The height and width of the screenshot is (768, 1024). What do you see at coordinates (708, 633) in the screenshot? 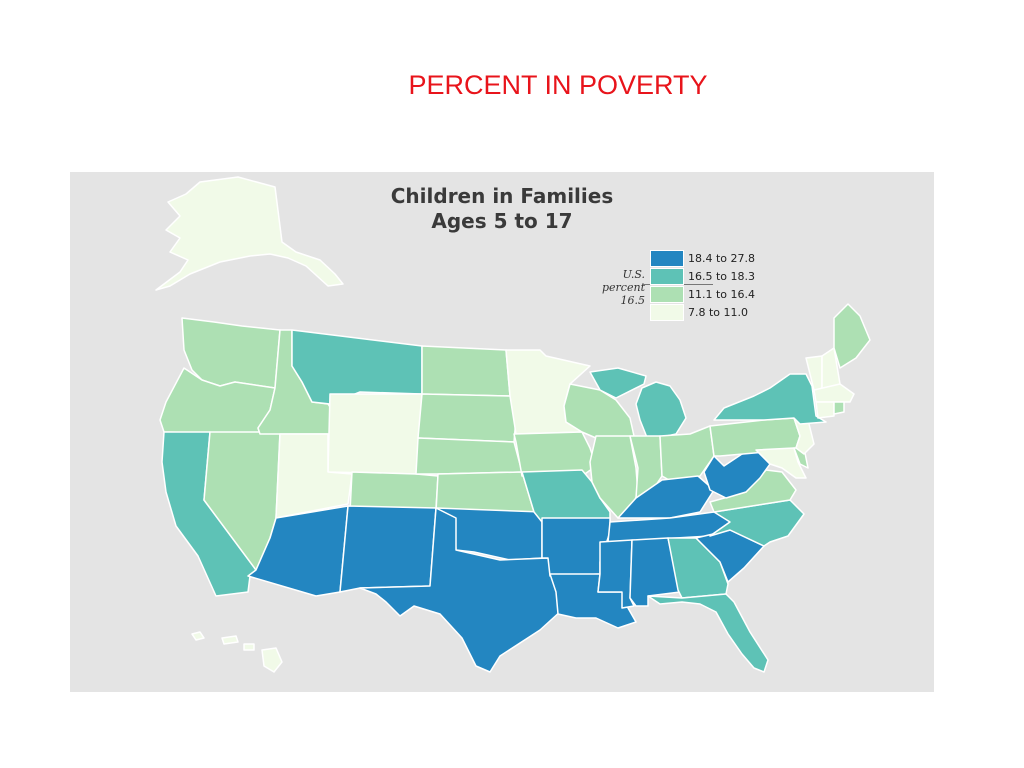
I see `state-florida` at bounding box center [708, 633].